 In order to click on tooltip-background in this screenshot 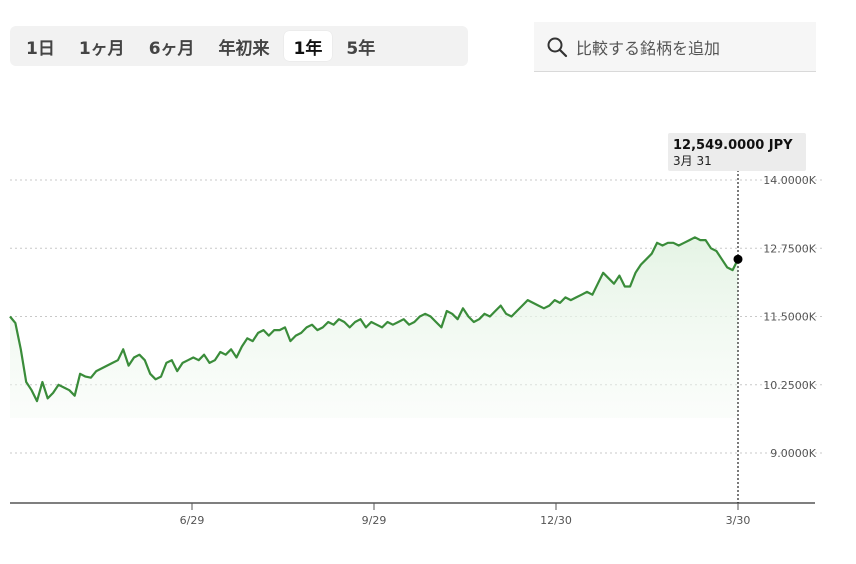, I will do `click(737, 152)`.